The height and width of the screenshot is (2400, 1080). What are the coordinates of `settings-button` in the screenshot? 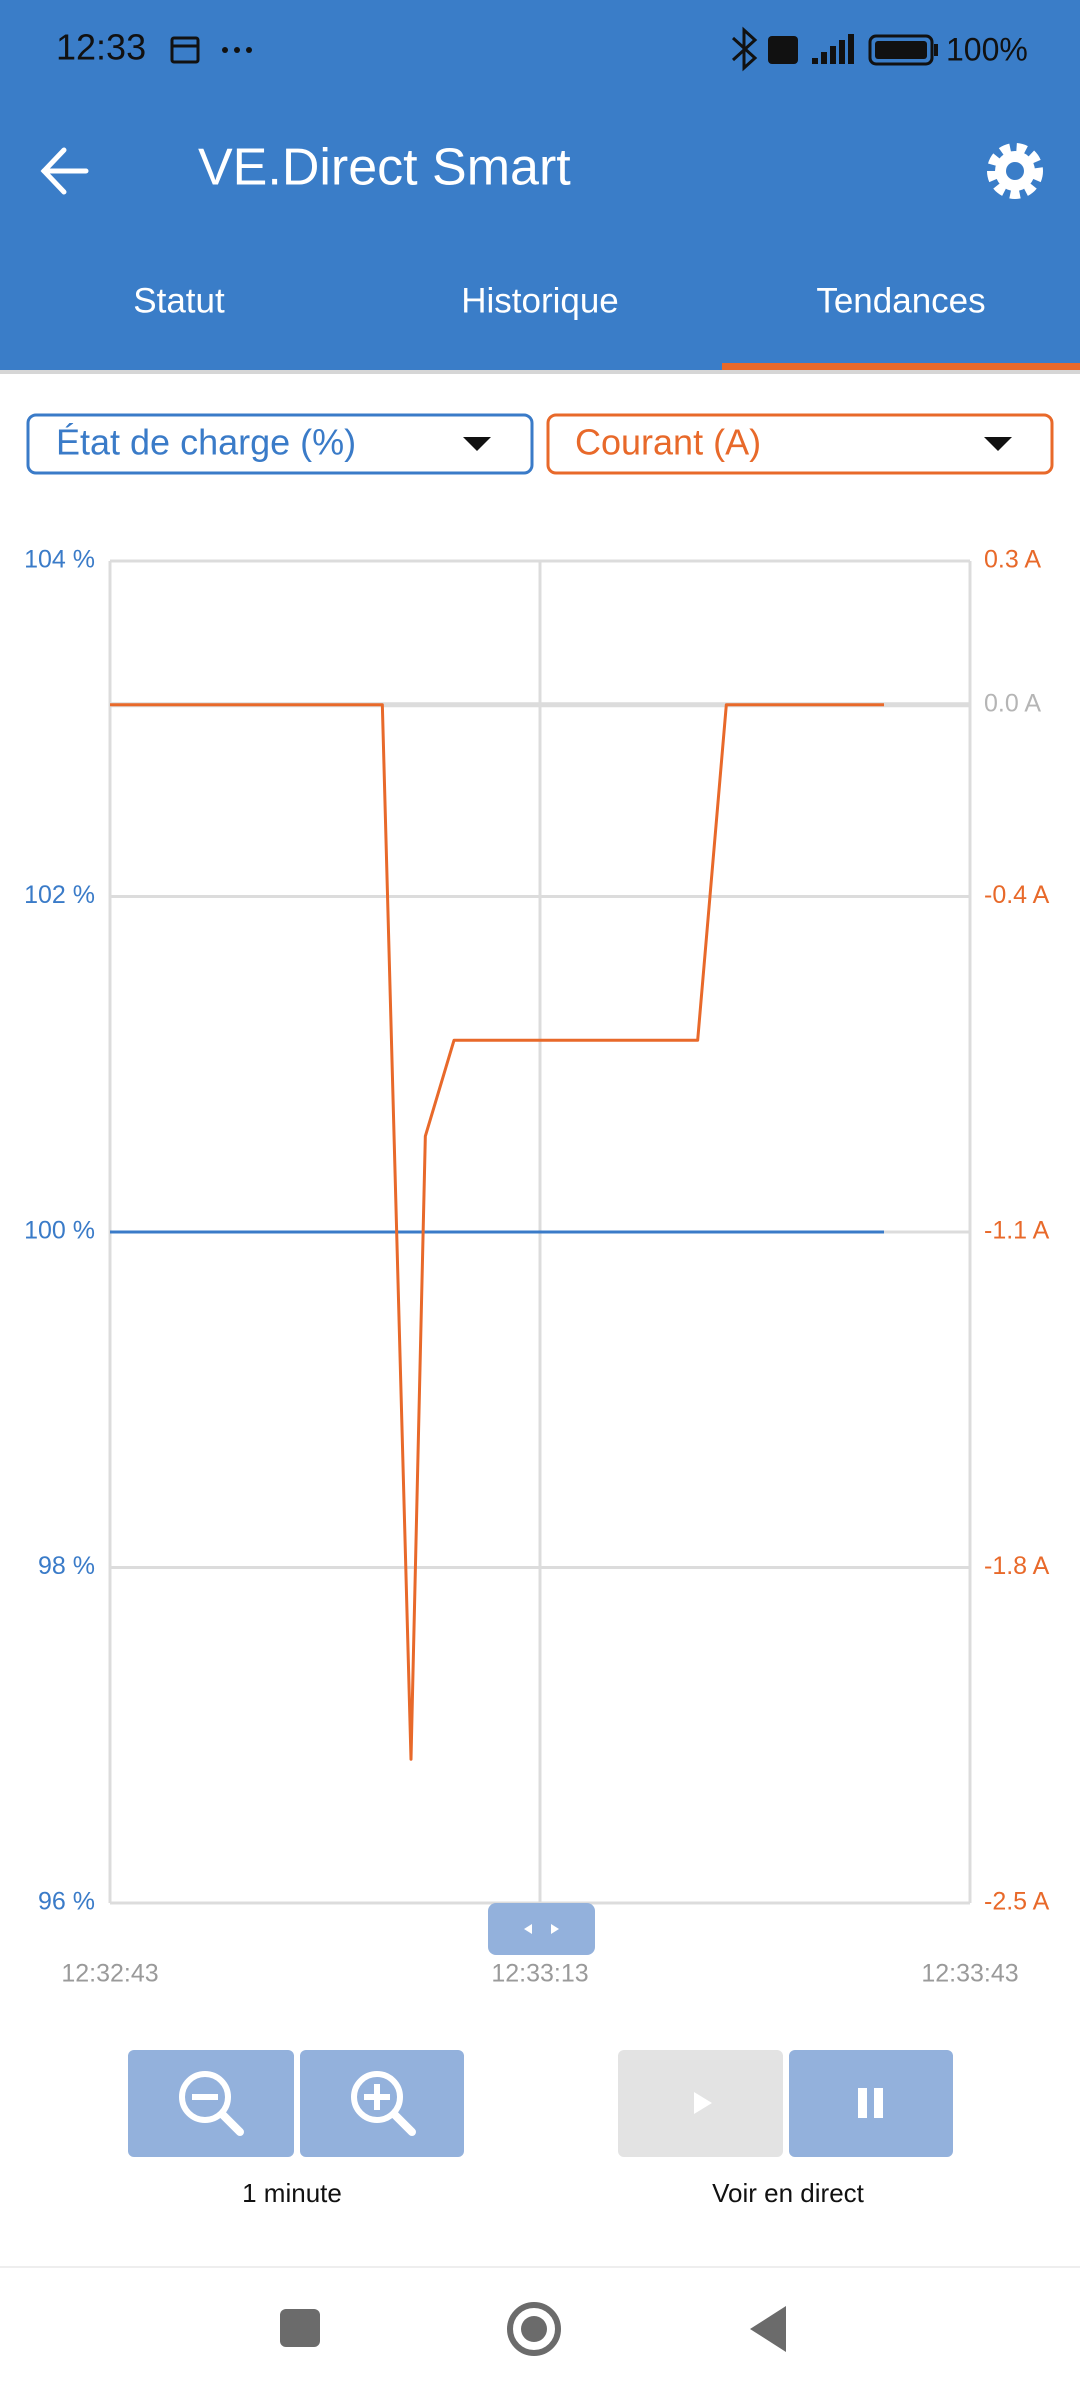 It's located at (1015, 171).